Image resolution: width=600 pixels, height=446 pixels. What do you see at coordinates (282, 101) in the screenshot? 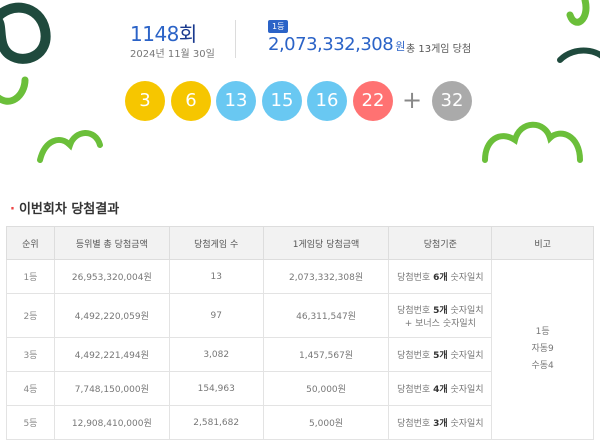
I see `winning-ball-4: 15` at bounding box center [282, 101].